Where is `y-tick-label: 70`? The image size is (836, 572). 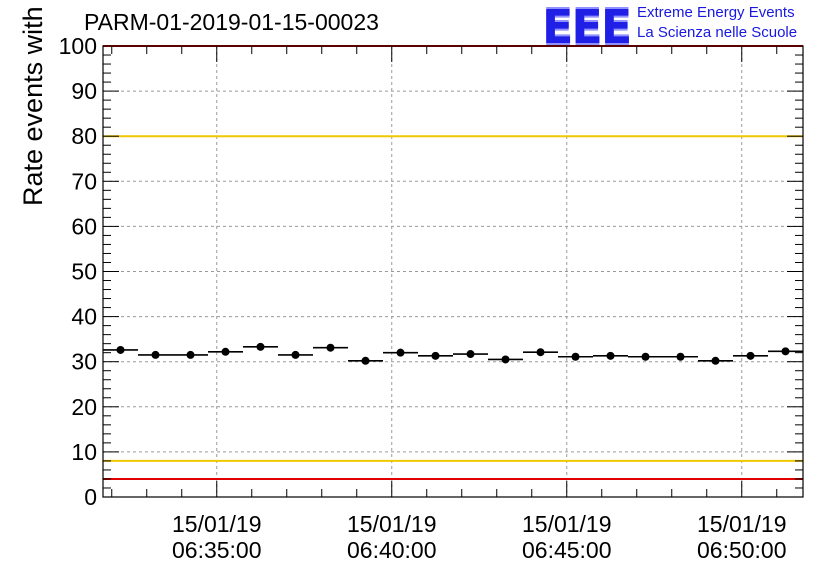
y-tick-label: 70 is located at coordinates (84, 181).